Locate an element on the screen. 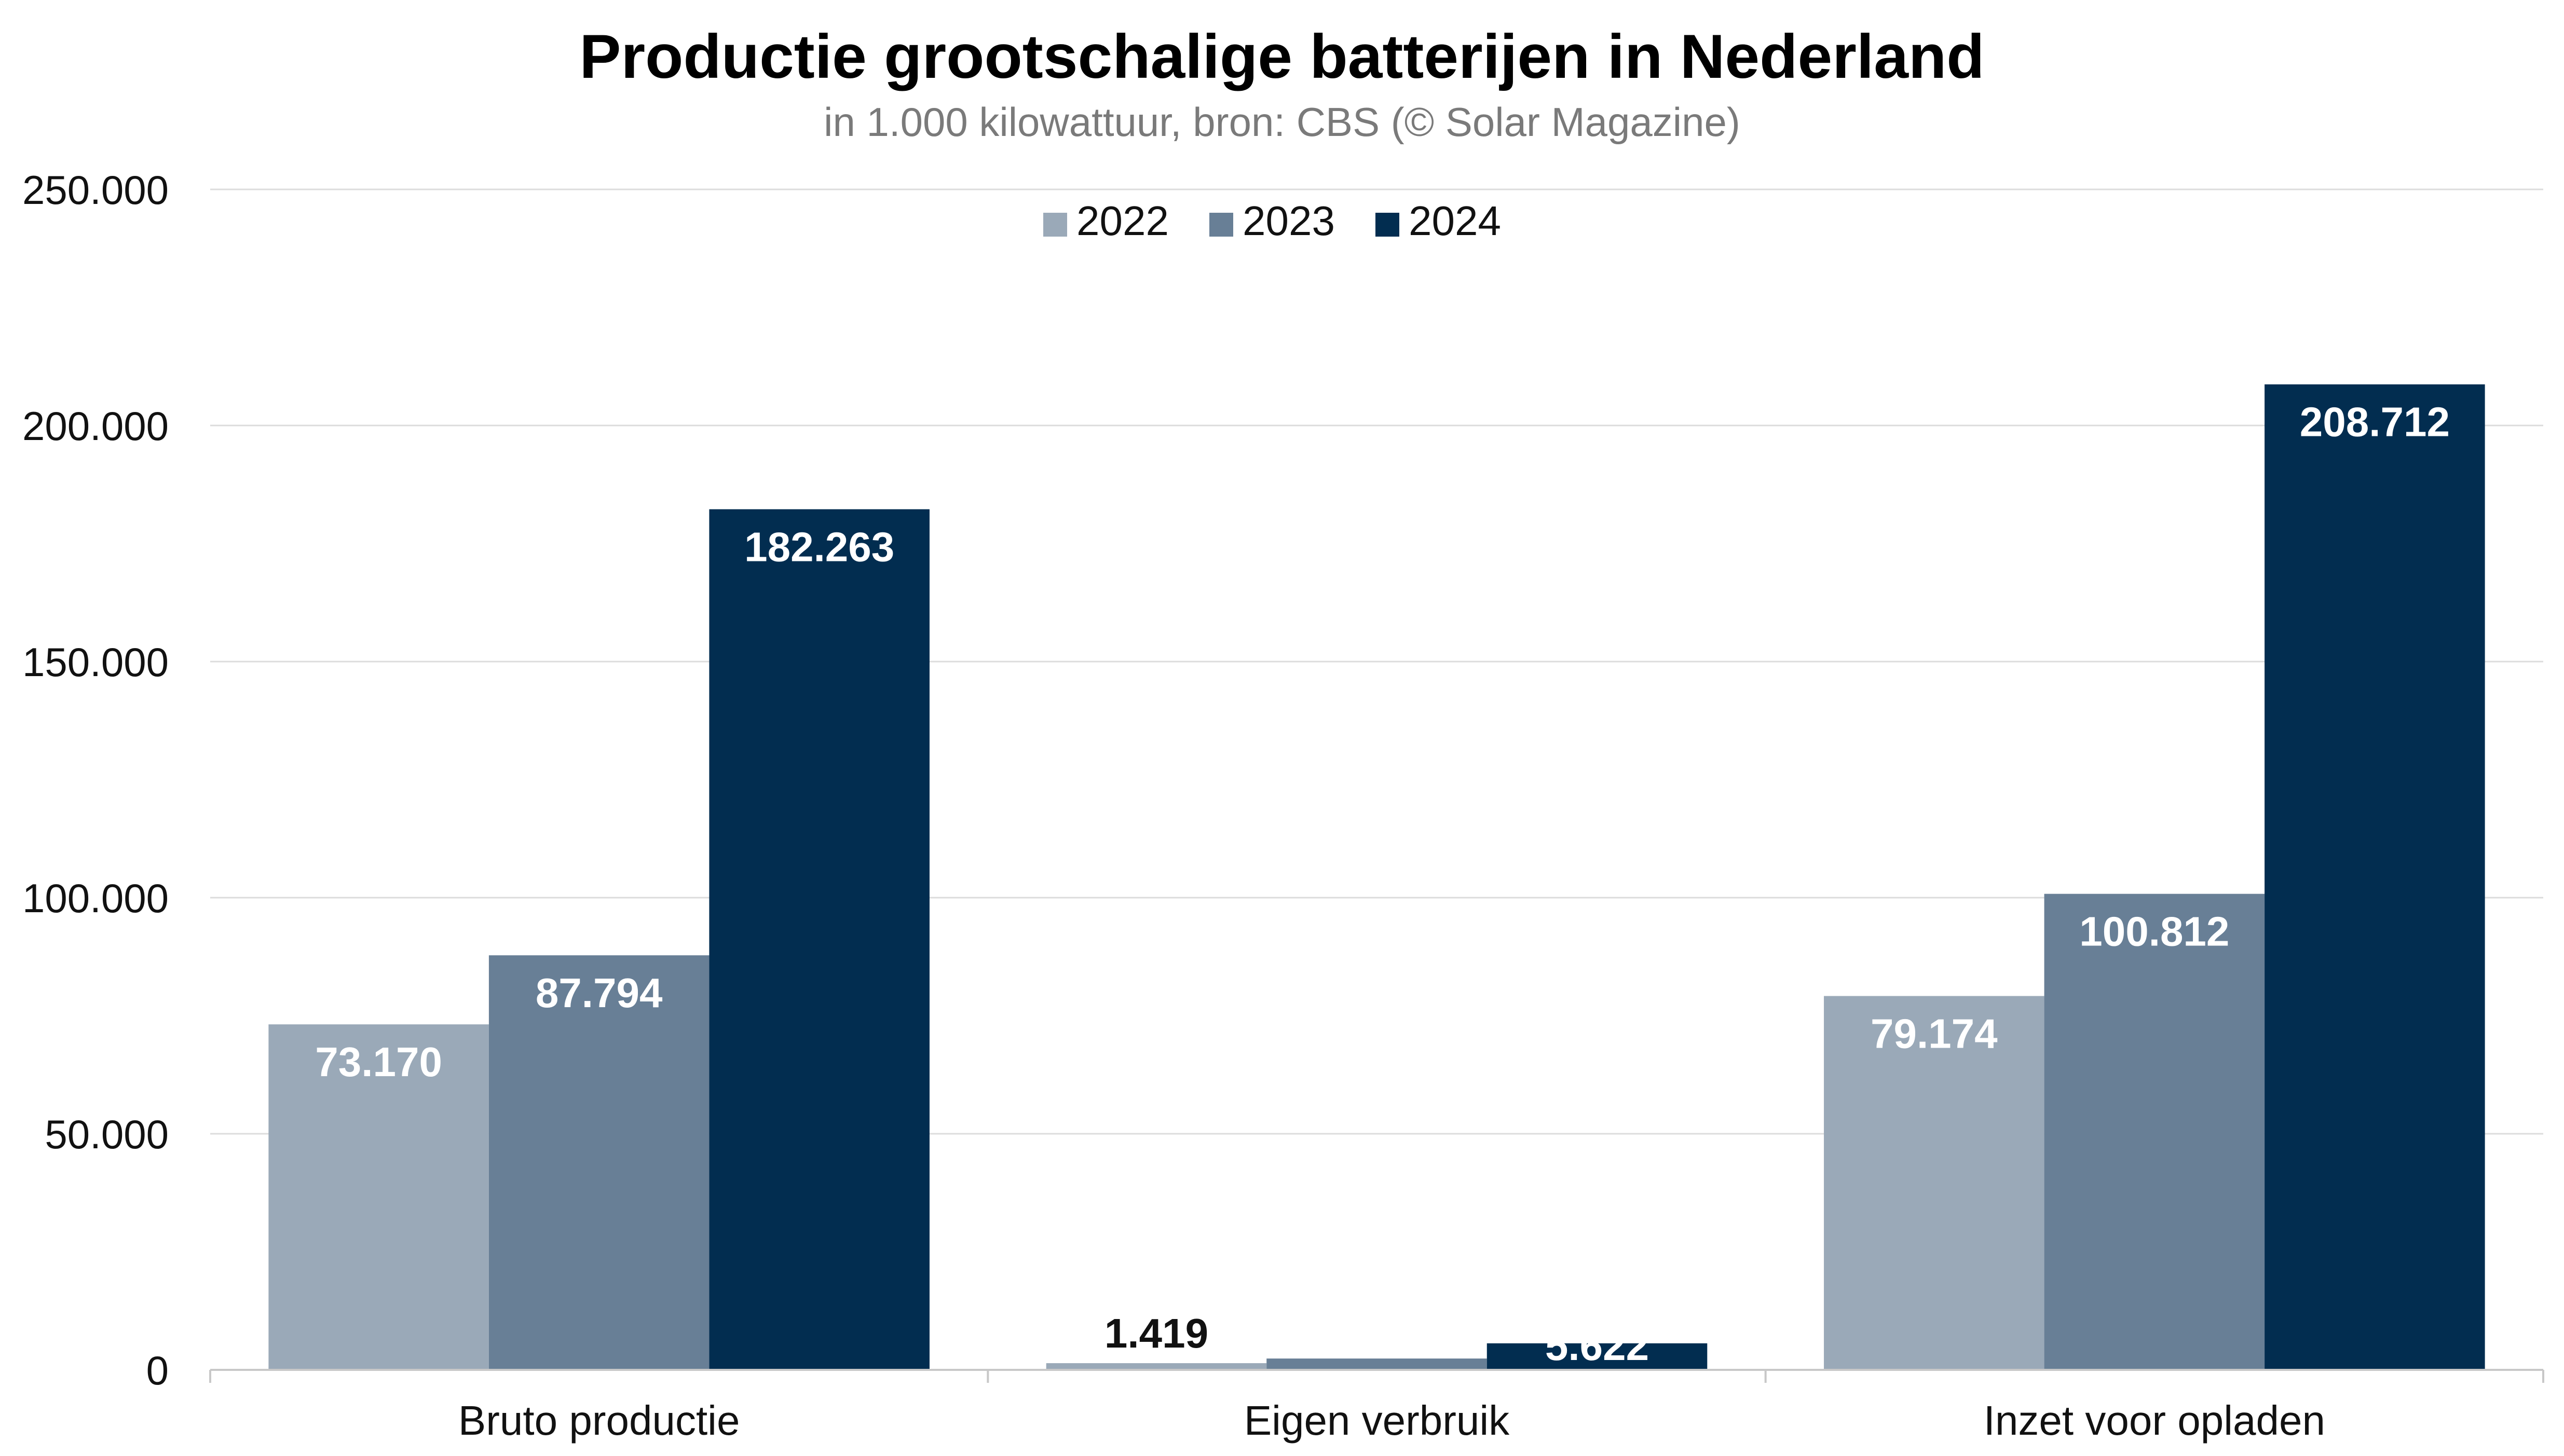  data-label: 87.794 is located at coordinates (599, 993).